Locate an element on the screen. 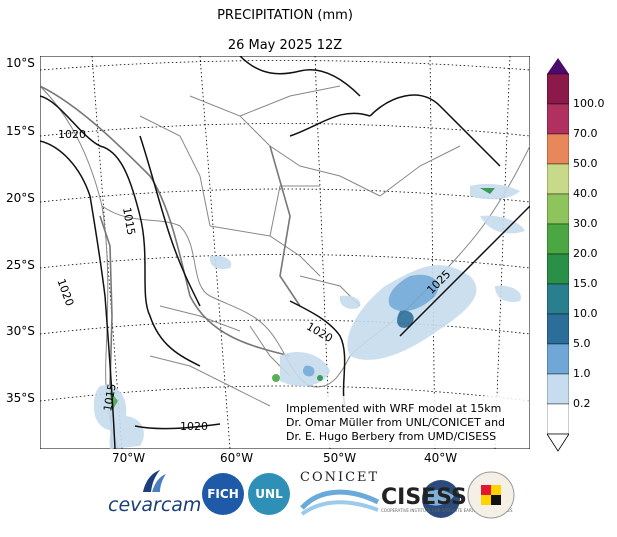  colorbar-tick-label: 0.2 is located at coordinates (582, 403).